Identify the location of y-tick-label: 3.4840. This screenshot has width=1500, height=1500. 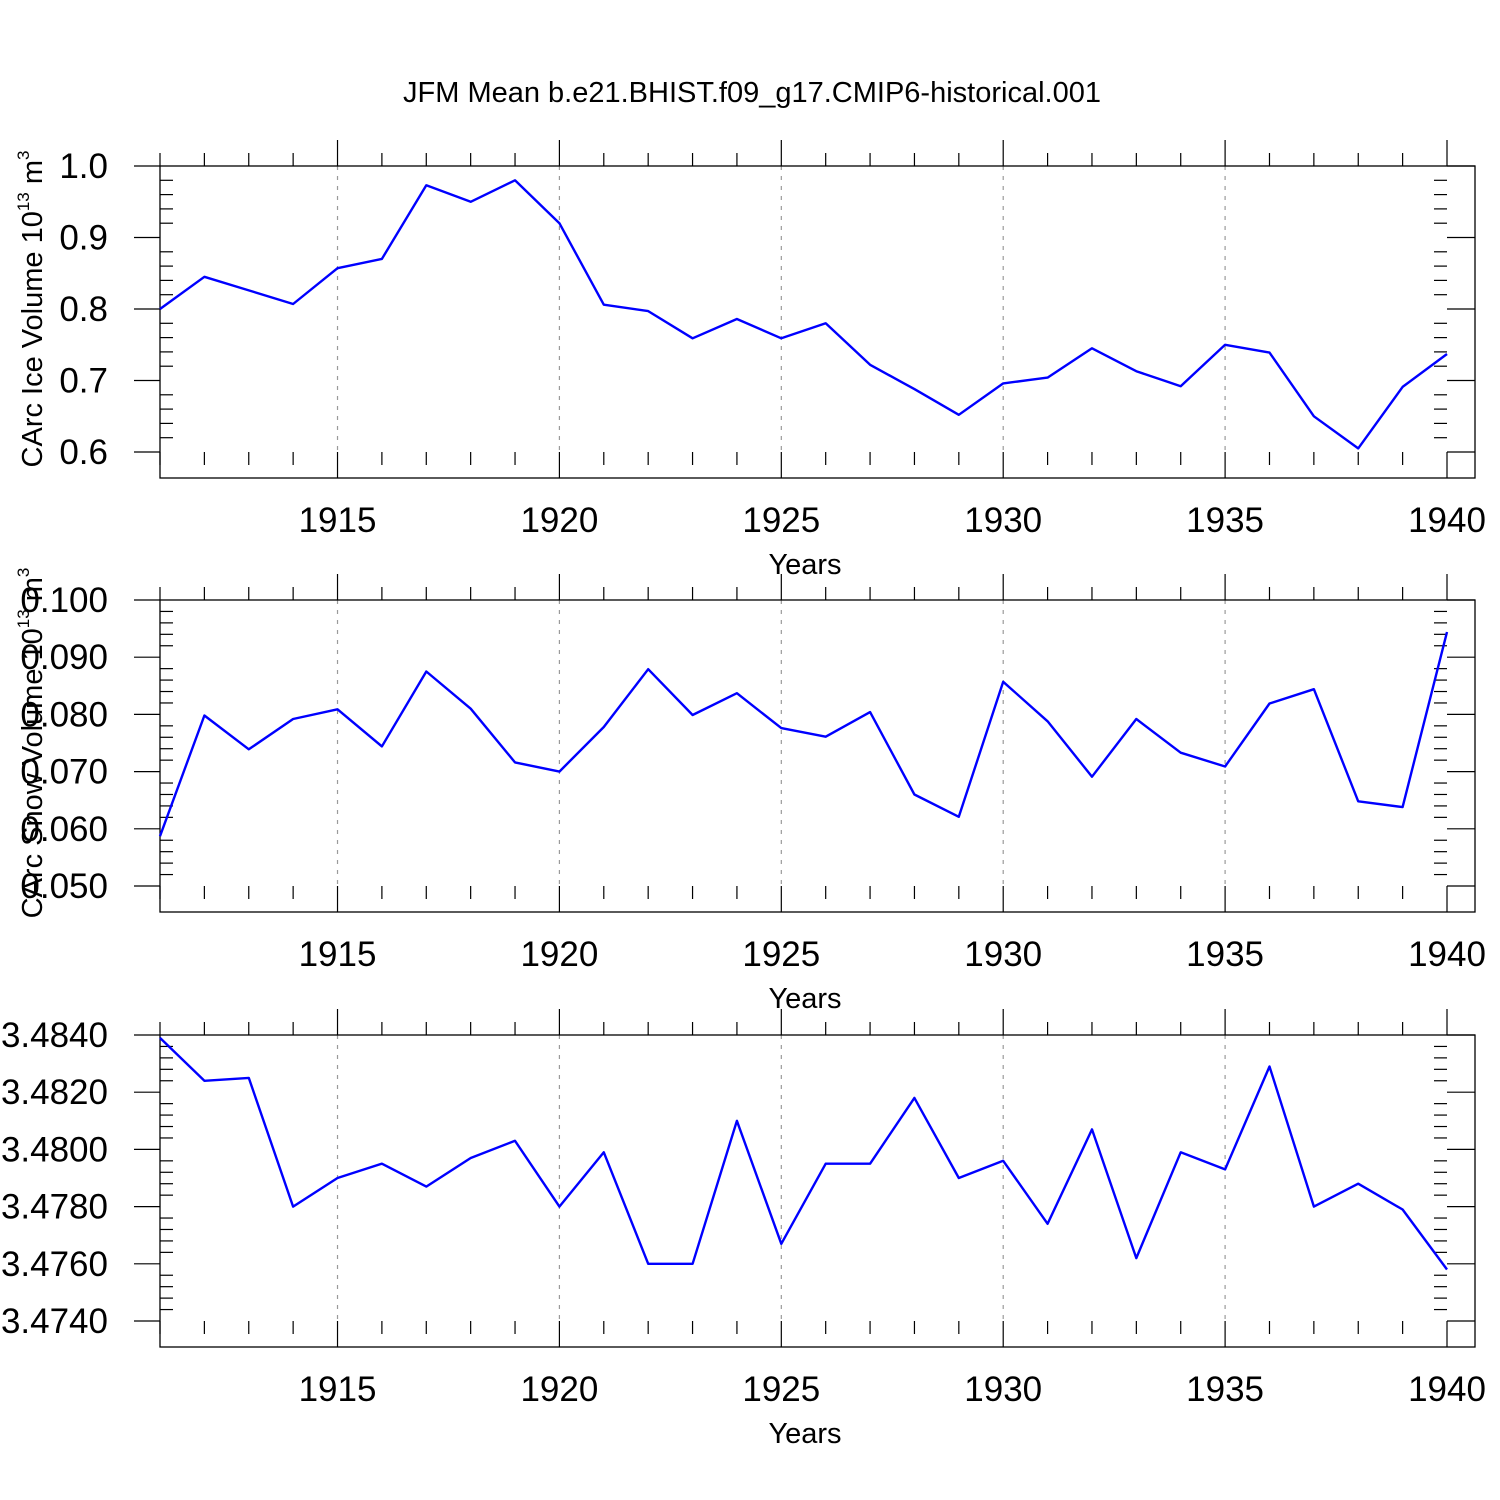
(54, 1035).